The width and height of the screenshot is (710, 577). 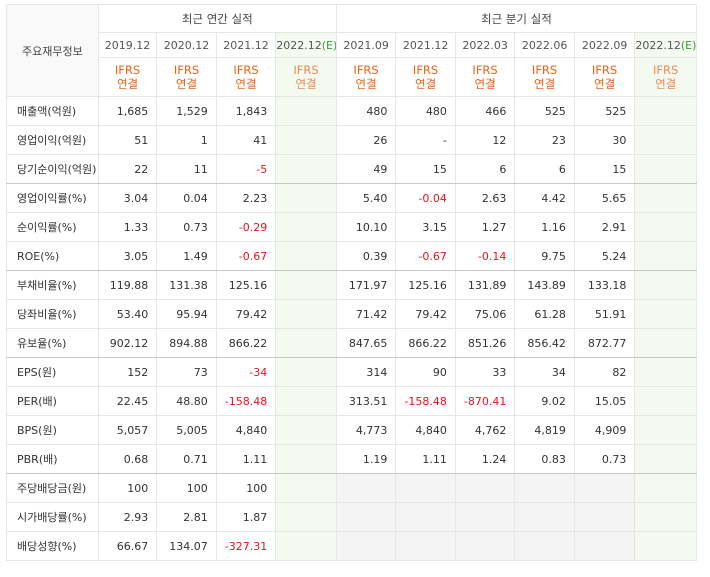 What do you see at coordinates (351, 111) in the screenshot?
I see `data-row: 매출액(억원) 1,685 1,529 1,843 480 480 466 525 525` at bounding box center [351, 111].